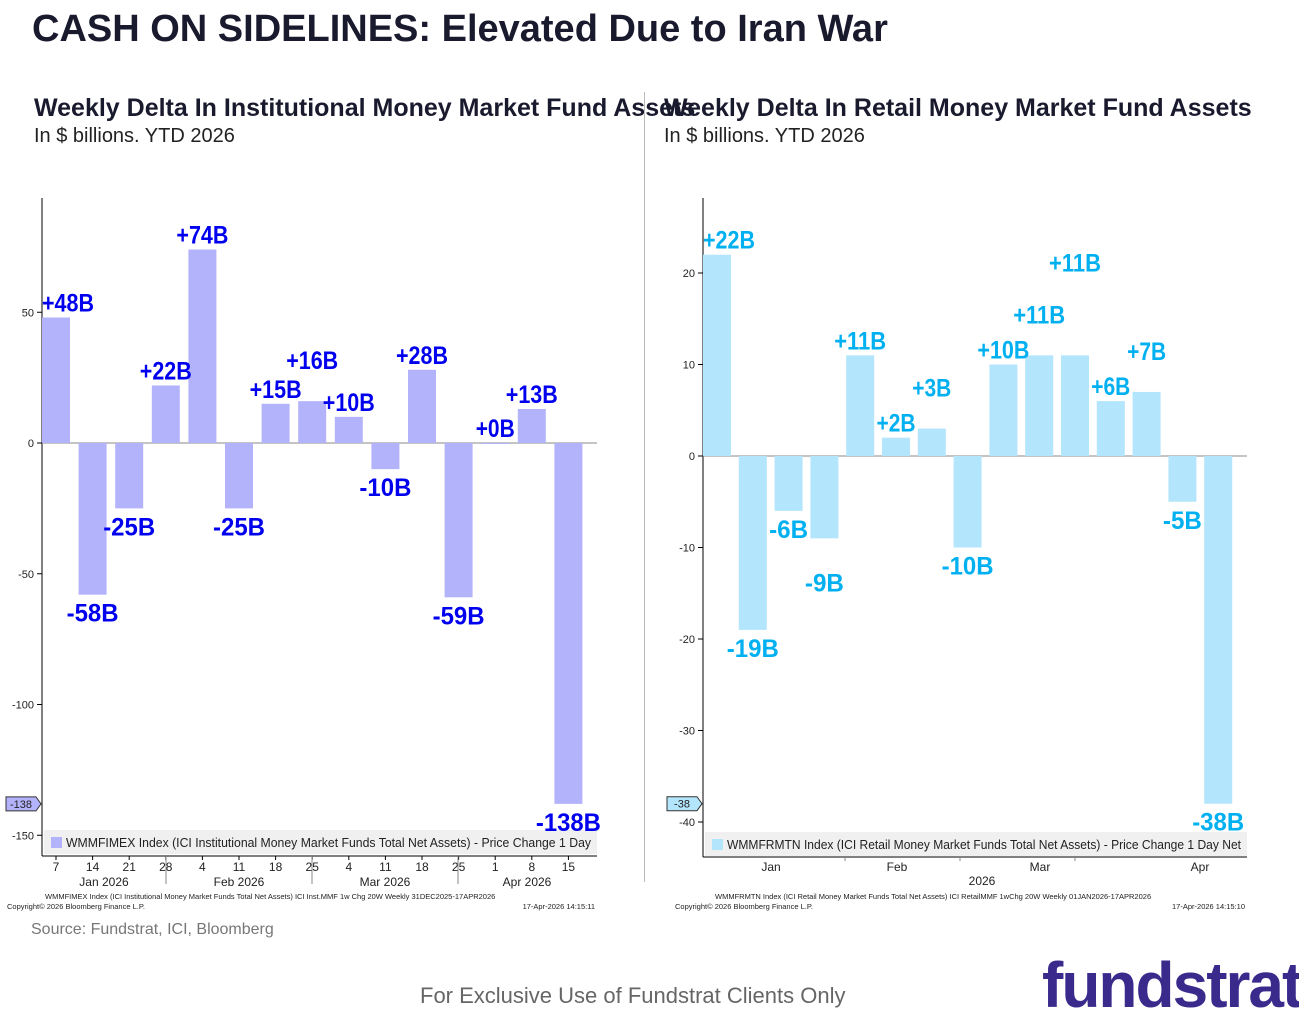 This screenshot has width=1299, height=1025. What do you see at coordinates (152, 929) in the screenshot?
I see `source-note: Source: Fundstrat, ICI, Bloomberg` at bounding box center [152, 929].